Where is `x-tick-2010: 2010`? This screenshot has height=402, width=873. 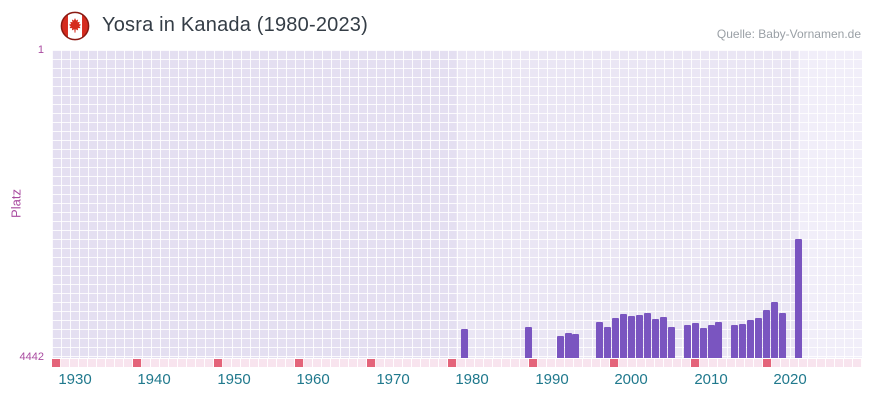 x-tick-2010: 2010 is located at coordinates (711, 379).